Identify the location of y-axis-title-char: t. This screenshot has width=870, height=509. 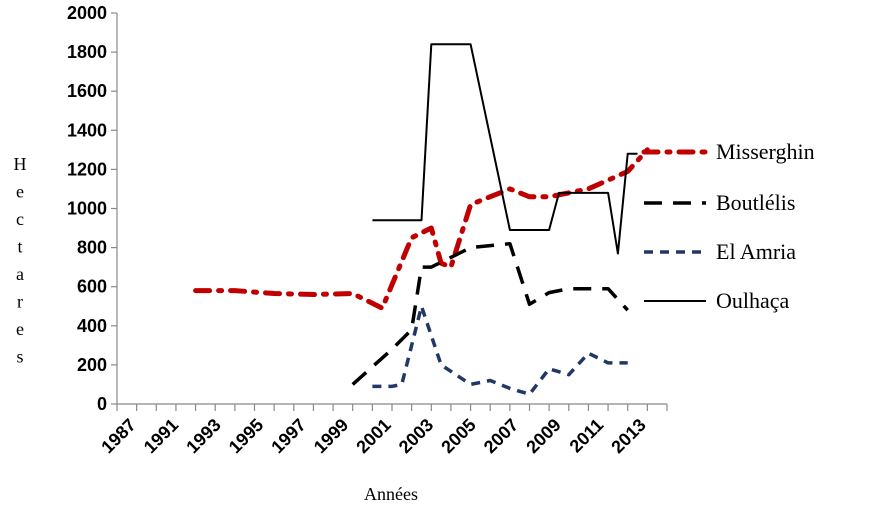
(19, 247).